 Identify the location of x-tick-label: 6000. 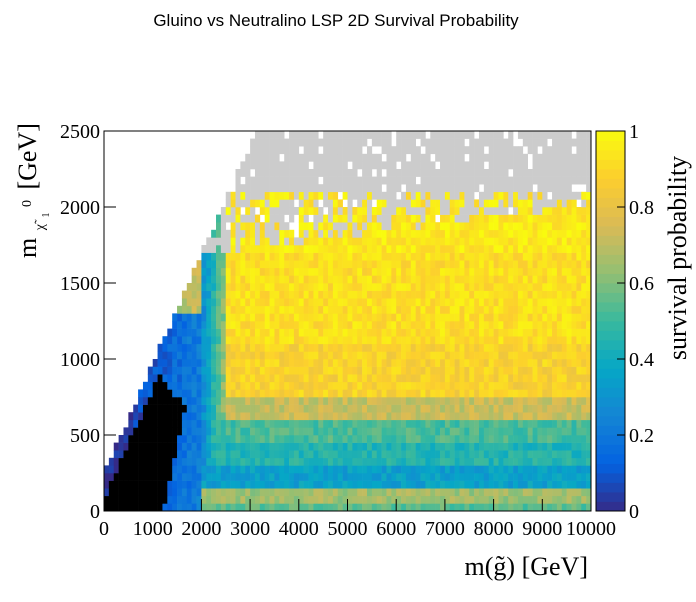
(396, 529).